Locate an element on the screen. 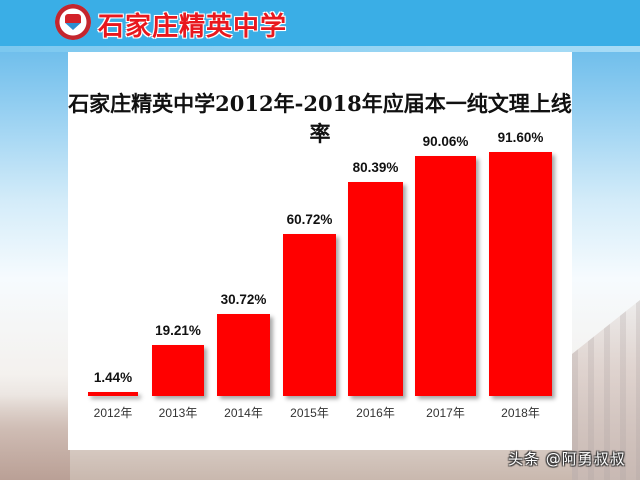  x-axis-label: 2015年 is located at coordinates (309, 413).